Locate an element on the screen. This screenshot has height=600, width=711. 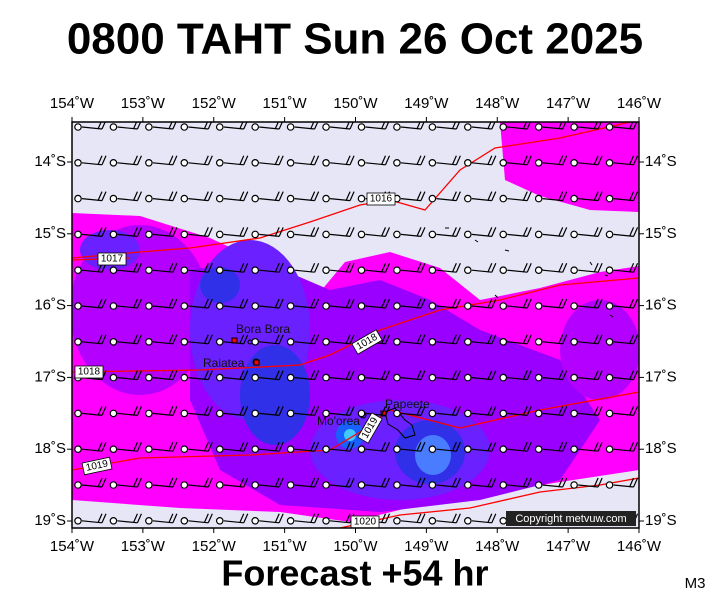
isobar-label: 1019 is located at coordinates (97, 466).